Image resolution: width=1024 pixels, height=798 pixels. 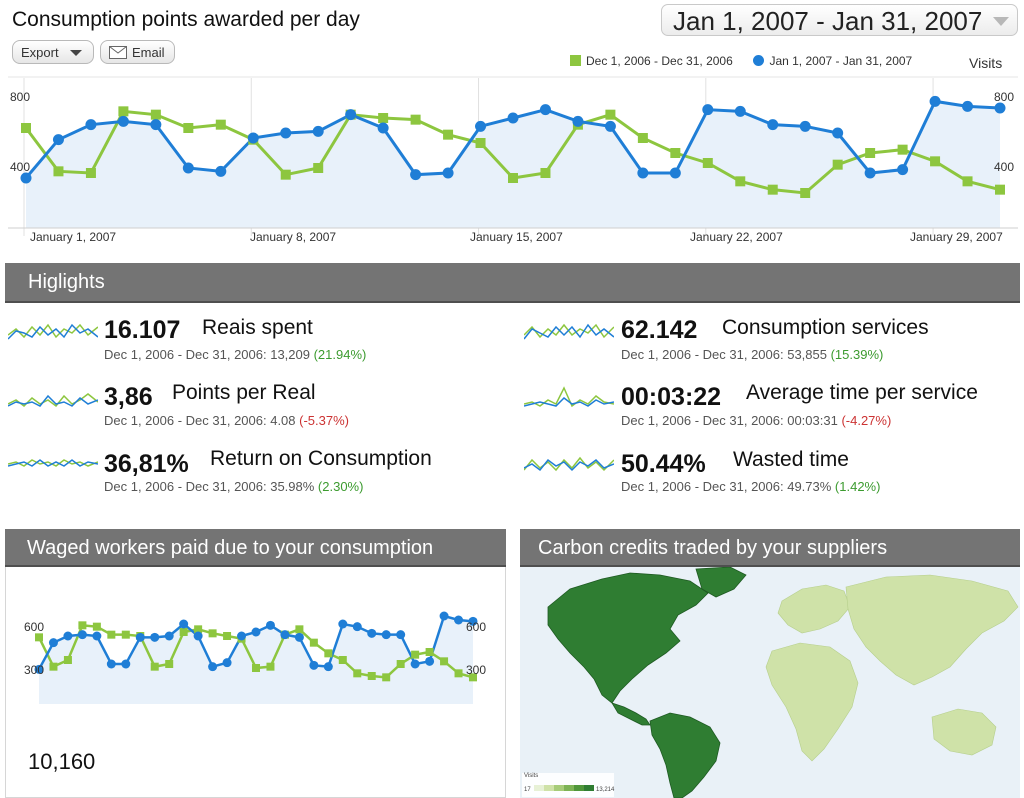 What do you see at coordinates (839, 20) in the screenshot?
I see `date-range-picker: Jan 1, 2007 - Jan 31, 2007` at bounding box center [839, 20].